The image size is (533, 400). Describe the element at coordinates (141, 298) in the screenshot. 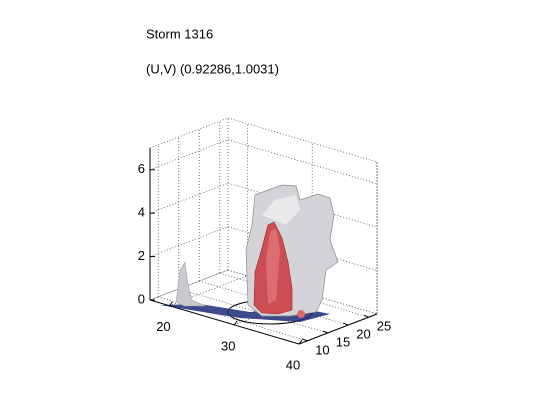

I see `z-tick-label: 0` at that location.